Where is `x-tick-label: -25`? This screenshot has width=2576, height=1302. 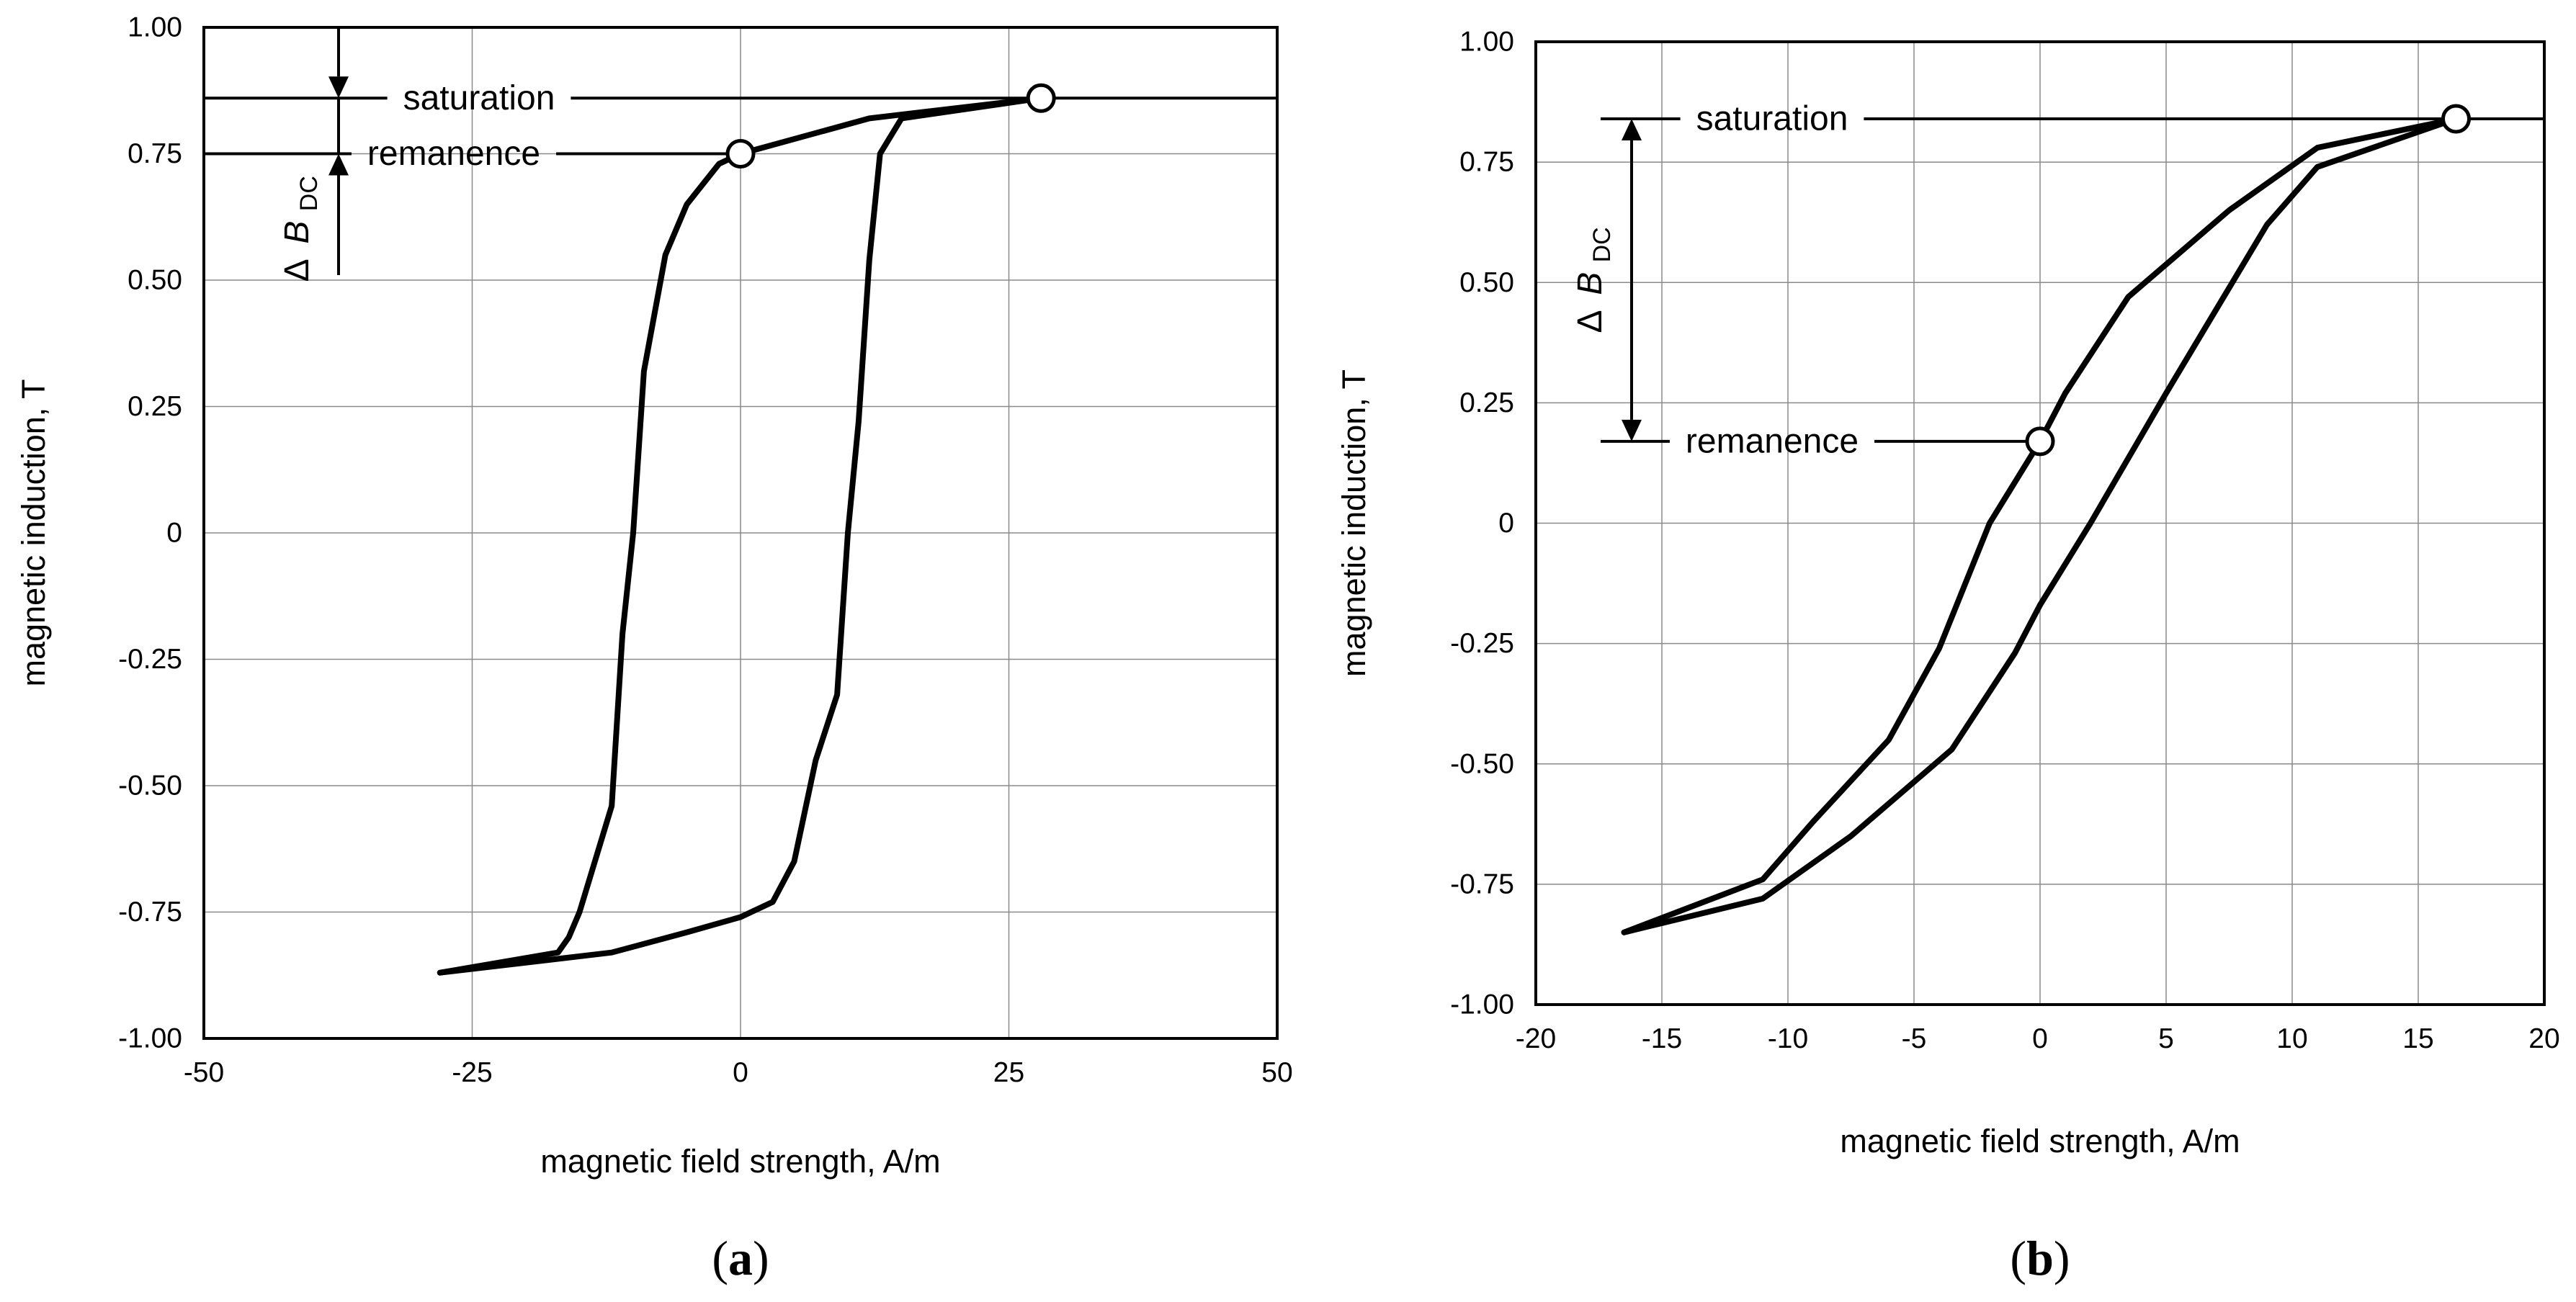
x-tick-label: -25 is located at coordinates (472, 1072).